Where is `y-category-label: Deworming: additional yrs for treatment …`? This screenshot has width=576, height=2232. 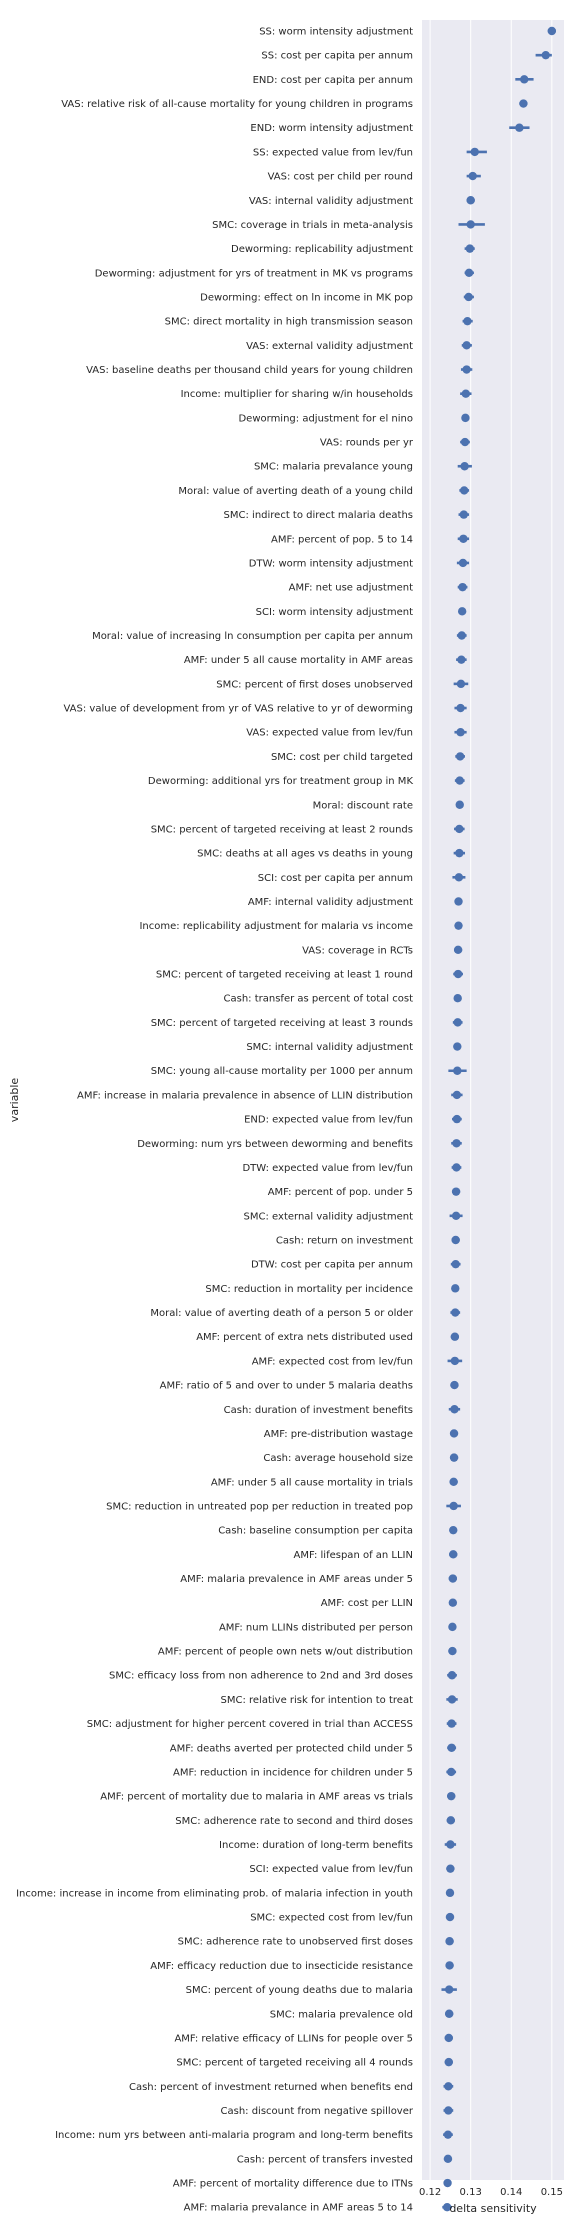
y-category-label: Deworming: additional yrs for treatment … is located at coordinates (281, 781).